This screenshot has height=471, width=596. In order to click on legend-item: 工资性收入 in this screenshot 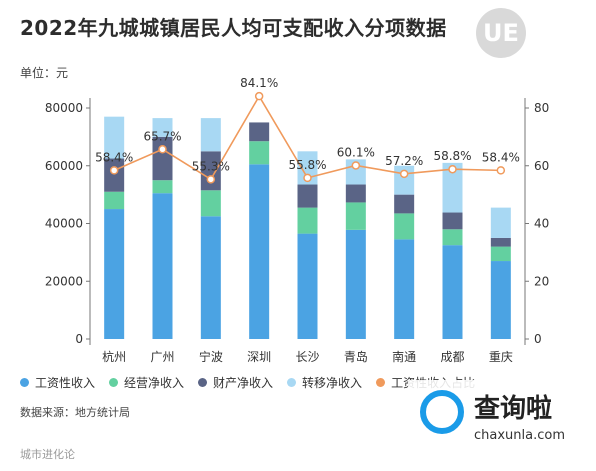, I will do `click(57, 382)`.